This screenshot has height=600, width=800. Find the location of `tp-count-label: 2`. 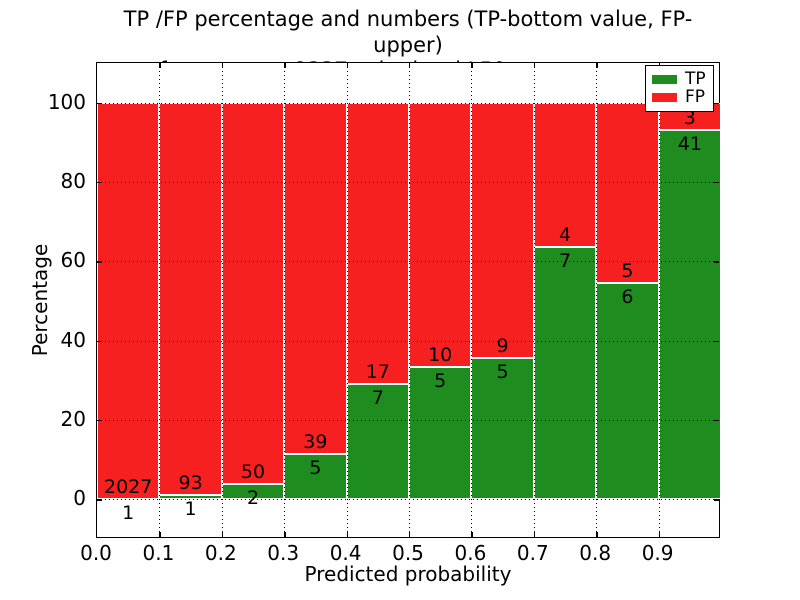

tp-count-label: 2 is located at coordinates (253, 498).